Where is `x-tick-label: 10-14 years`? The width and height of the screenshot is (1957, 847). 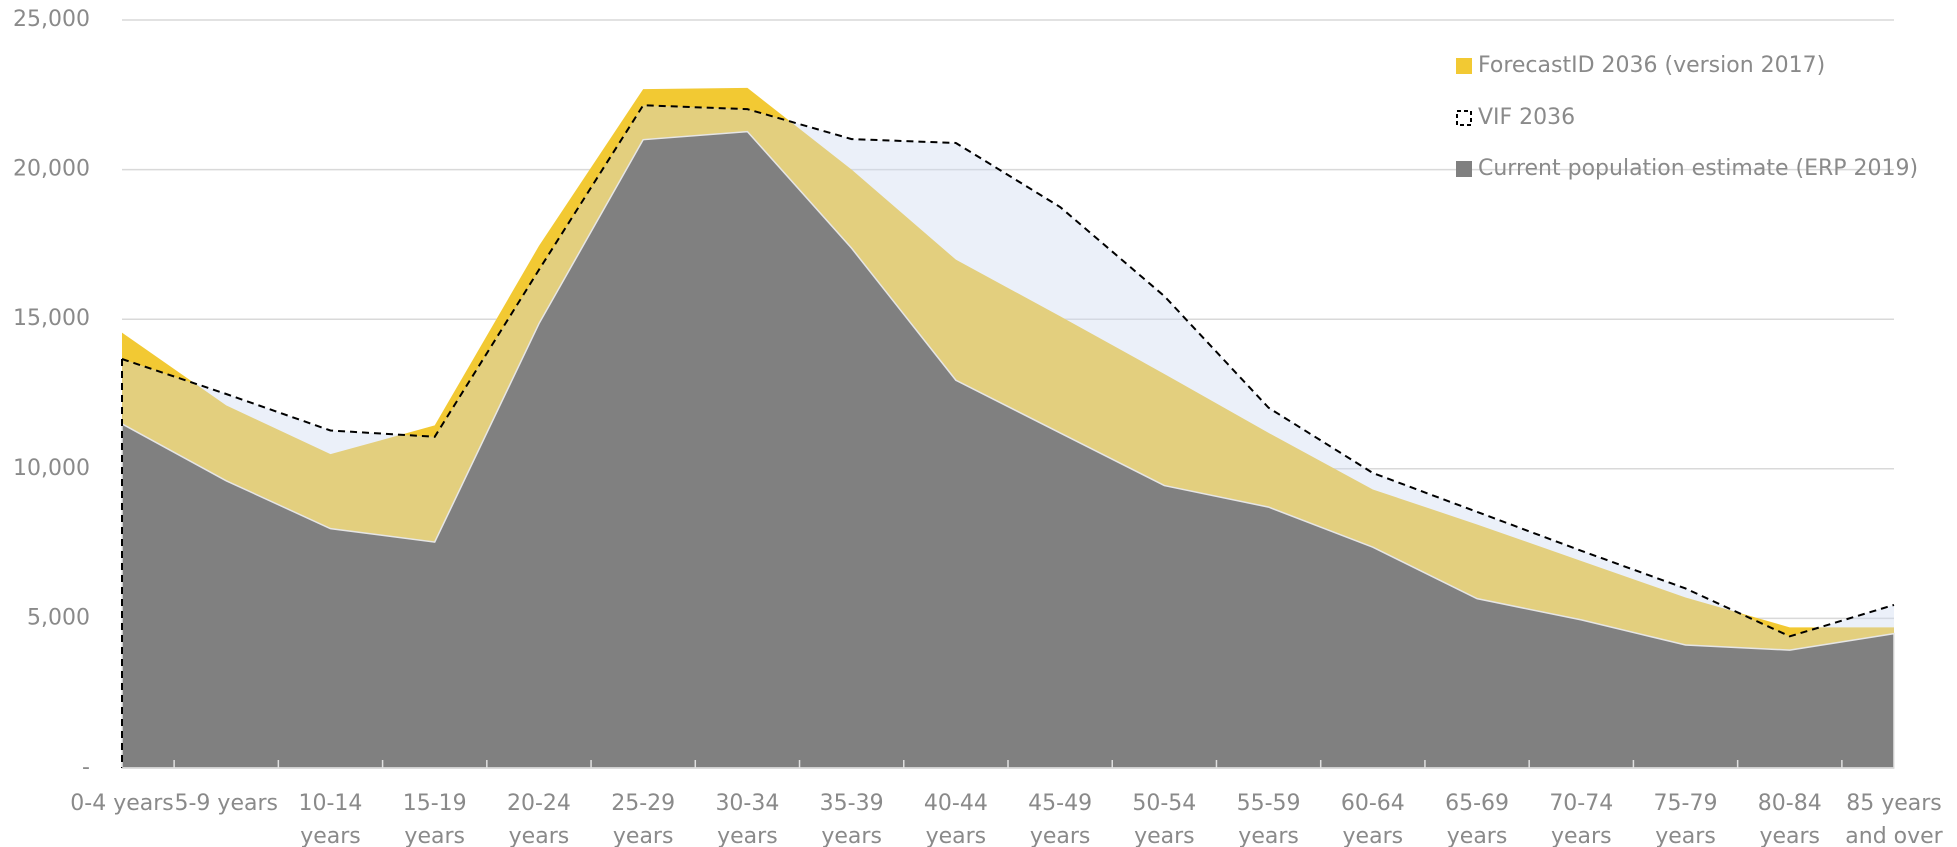 x-tick-label: 10-14 years is located at coordinates (330, 819).